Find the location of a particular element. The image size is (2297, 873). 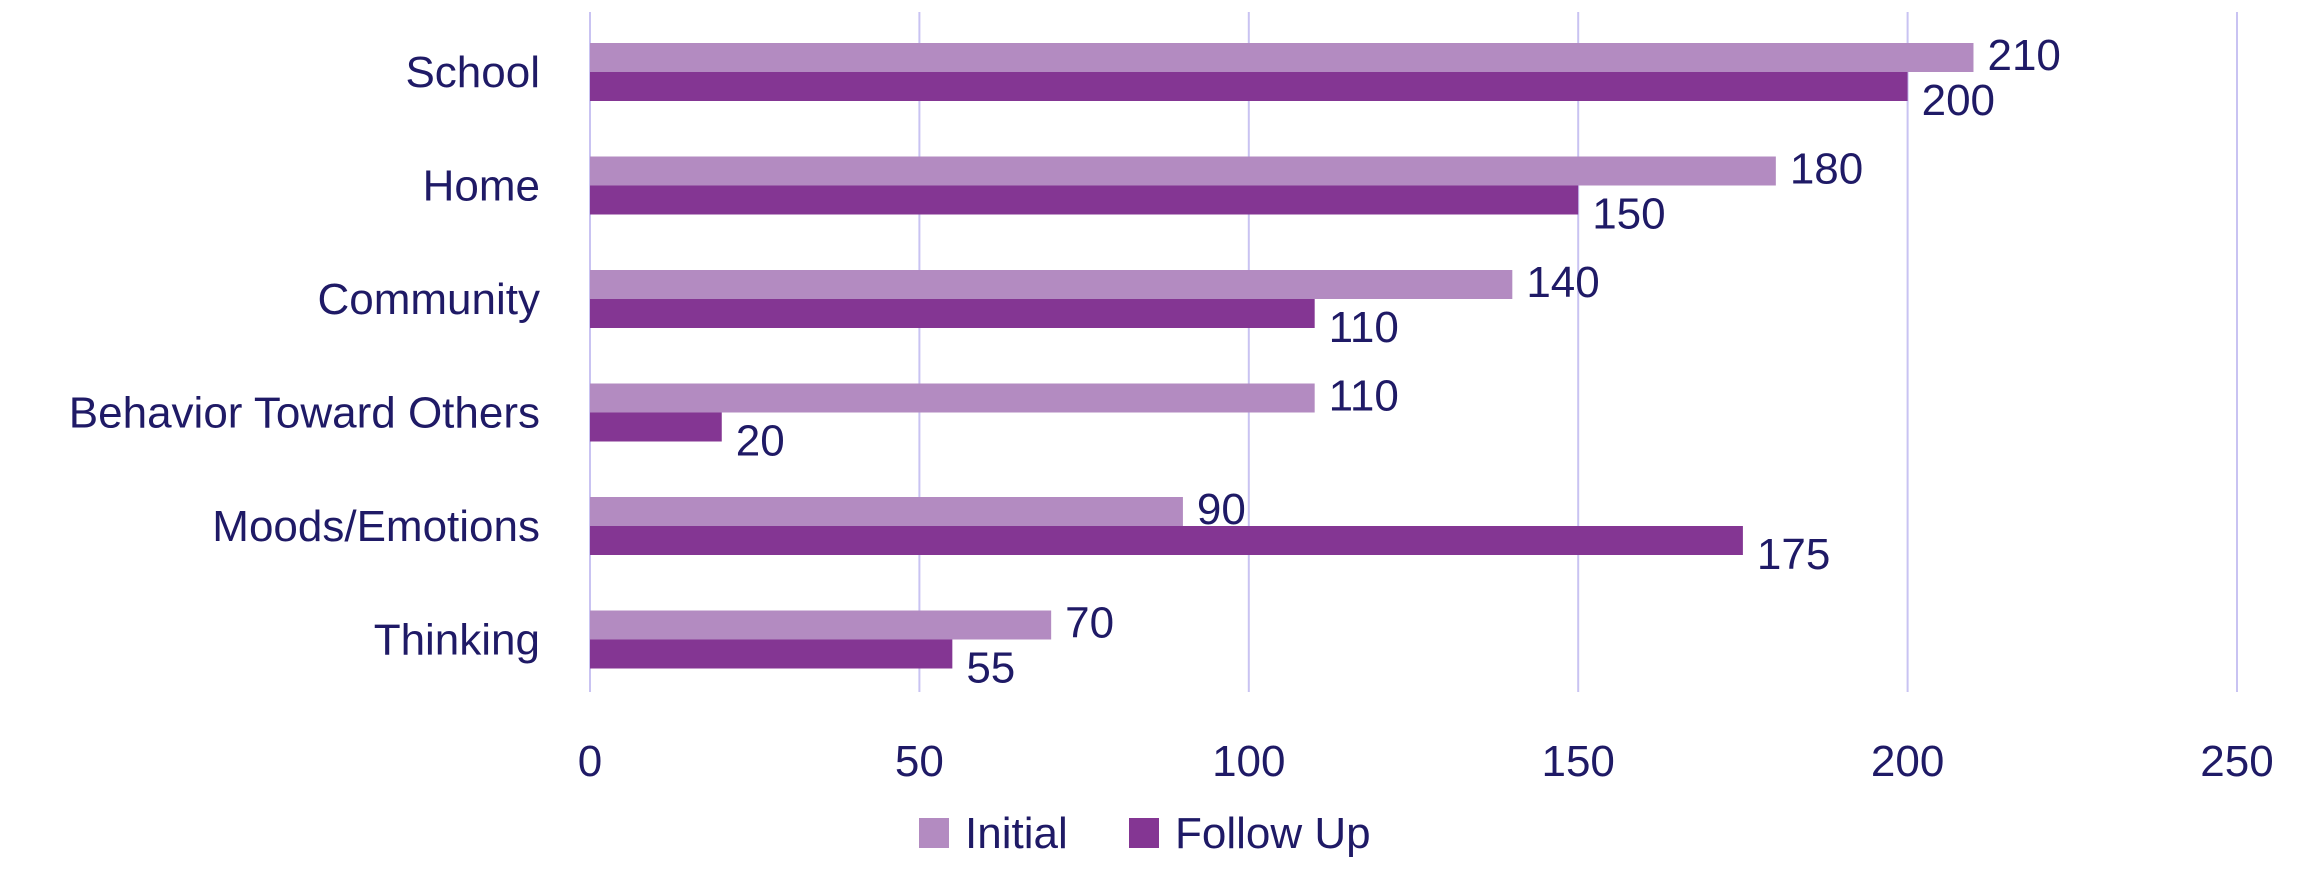

x-tick-label: 150 is located at coordinates (1577, 761).